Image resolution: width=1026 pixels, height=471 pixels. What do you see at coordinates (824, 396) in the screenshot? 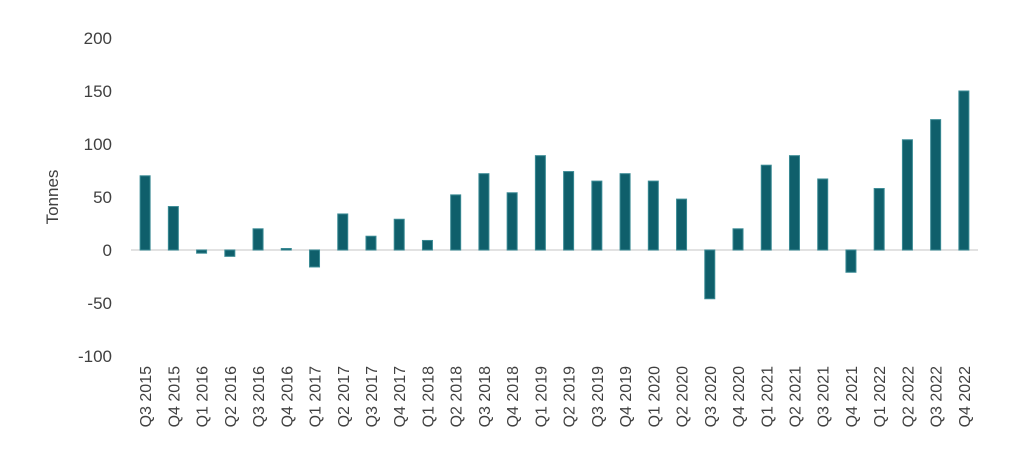
I see `x-tick-label: Q3 2021` at bounding box center [824, 396].